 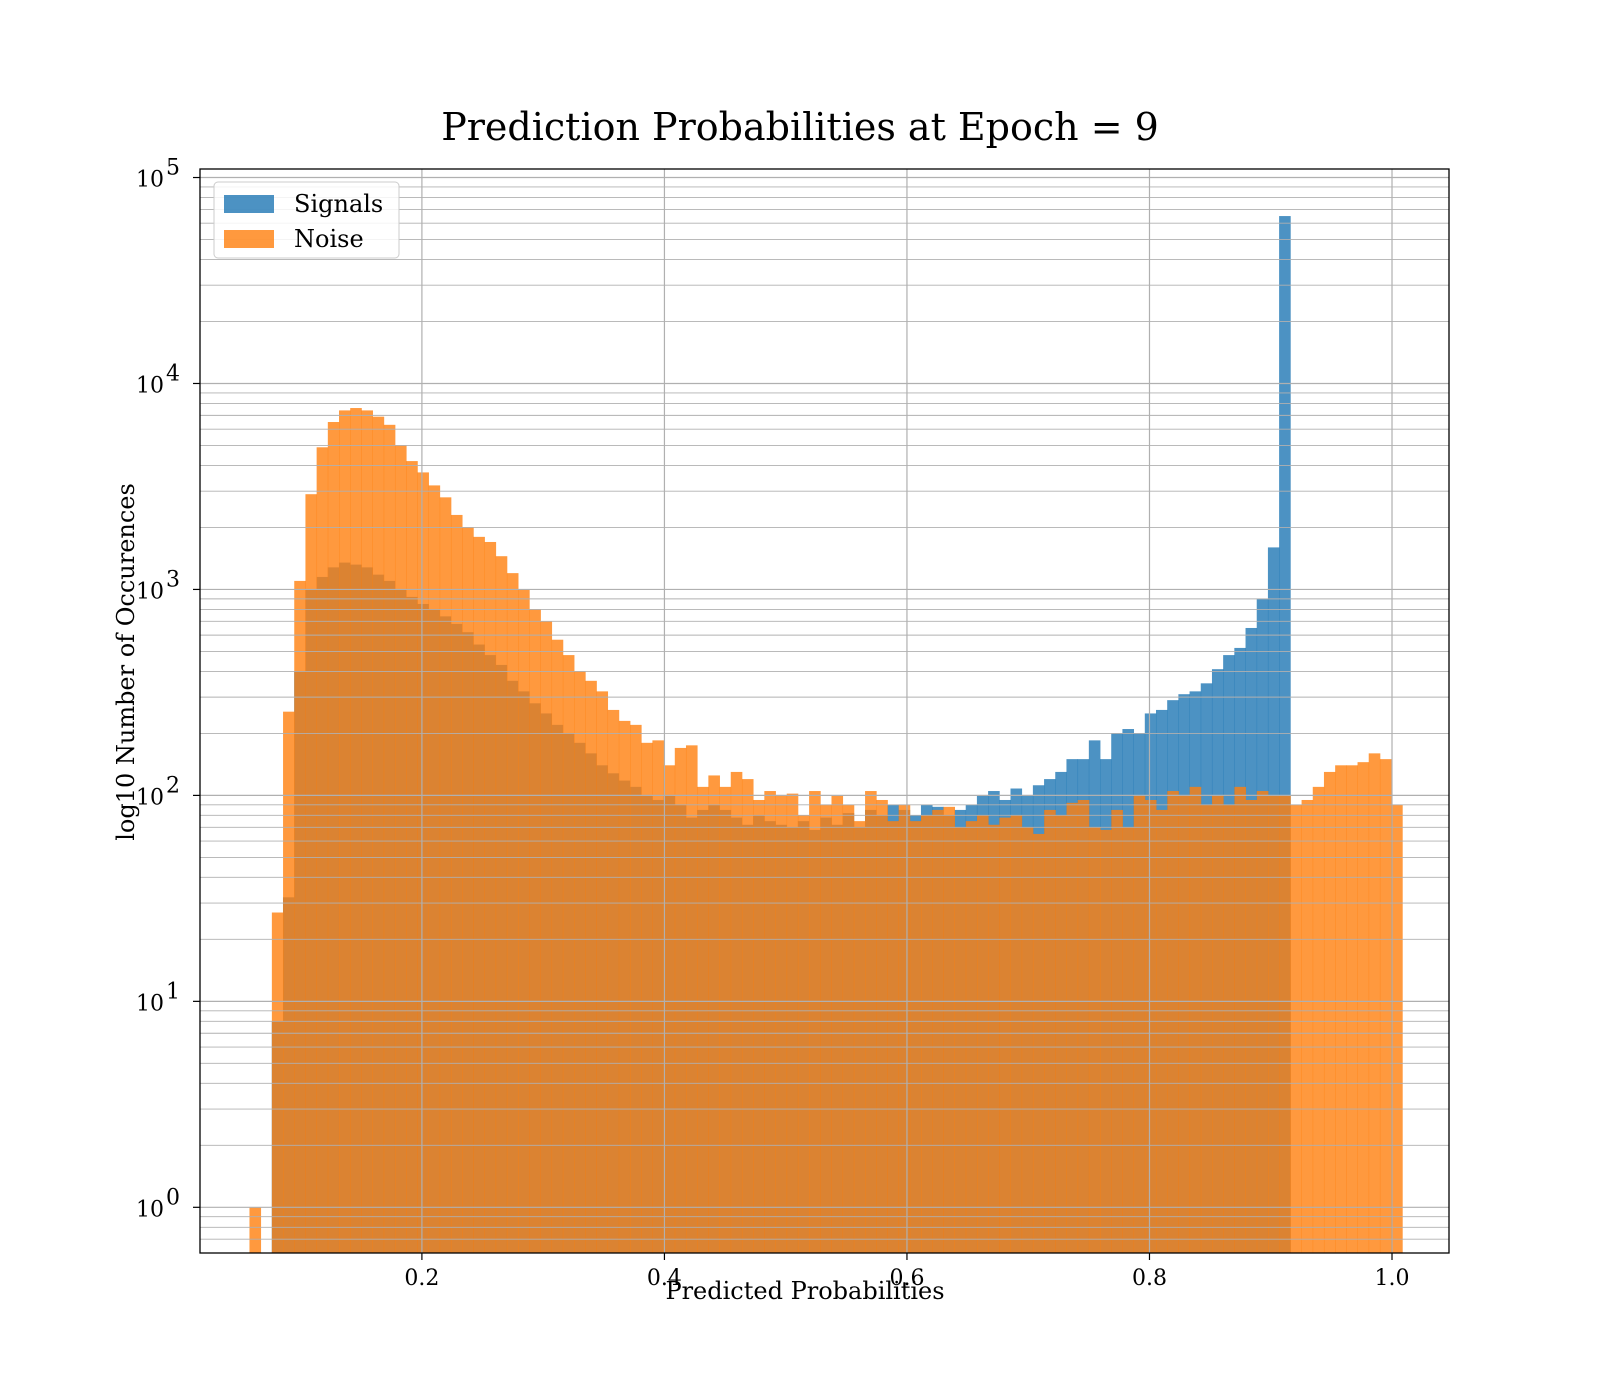 I want to click on x-tick-label: 0.4, so click(x=664, y=1278).